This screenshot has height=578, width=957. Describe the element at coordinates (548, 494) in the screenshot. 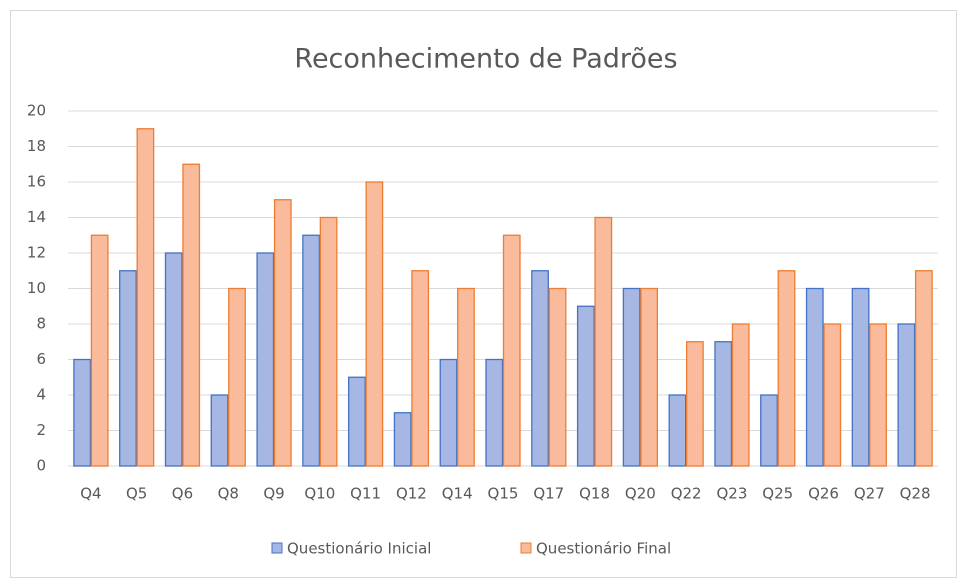

I see `x-tick-label: Q17` at that location.